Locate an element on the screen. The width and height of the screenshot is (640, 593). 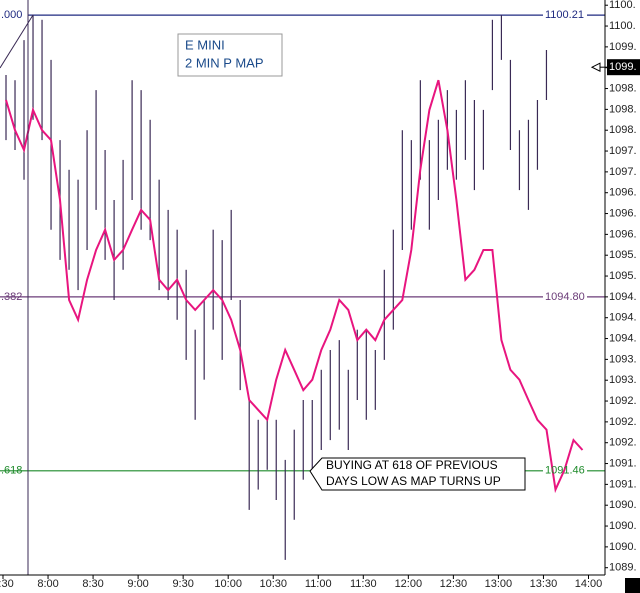
title-line: 2 MIN P MAP is located at coordinates (224, 62).